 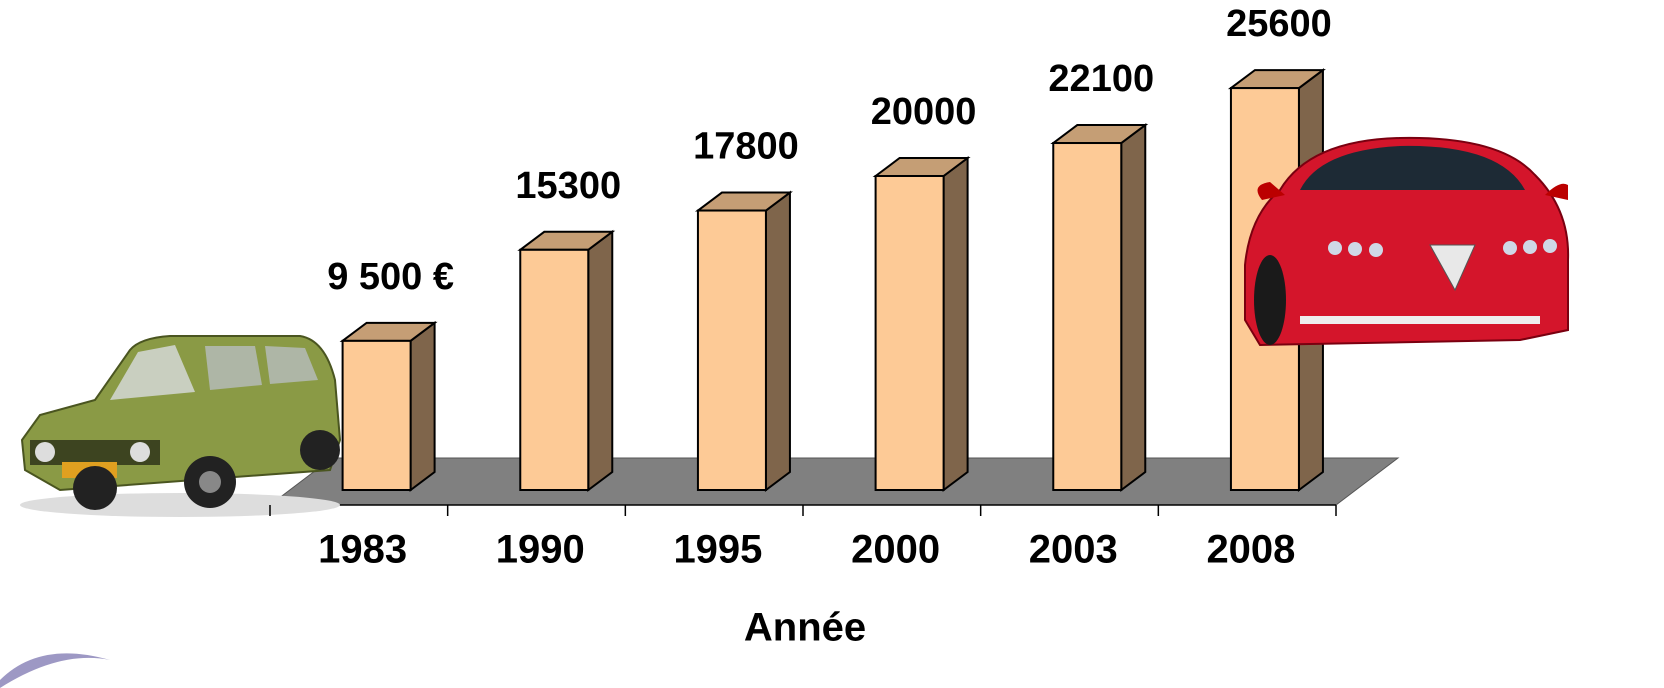 I want to click on new-car-image, so click(x=1407, y=241).